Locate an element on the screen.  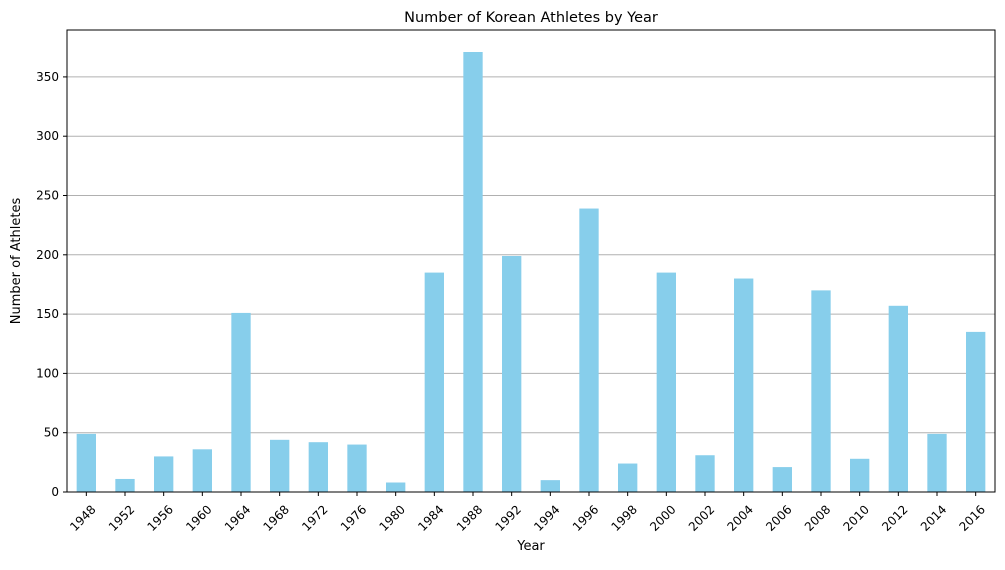
bar-2002 is located at coordinates (705, 473).